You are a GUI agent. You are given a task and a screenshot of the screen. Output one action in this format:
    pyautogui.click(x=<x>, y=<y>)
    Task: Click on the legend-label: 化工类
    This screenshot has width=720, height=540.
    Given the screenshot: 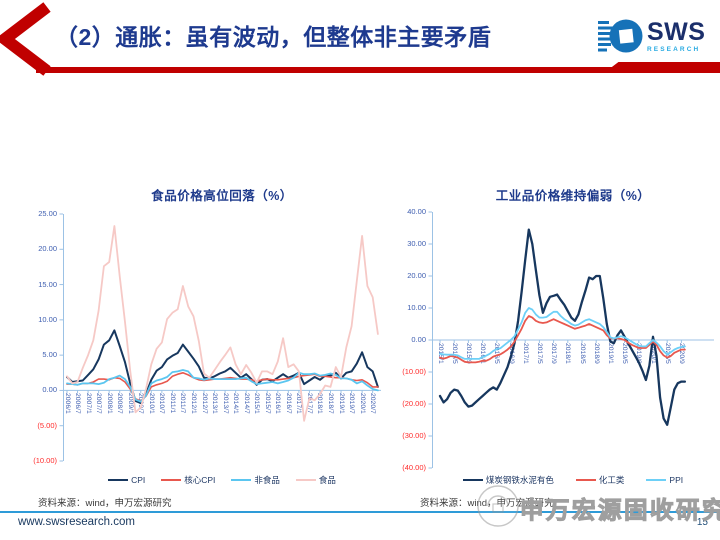 What is the action you would take?
    pyautogui.click(x=611, y=480)
    